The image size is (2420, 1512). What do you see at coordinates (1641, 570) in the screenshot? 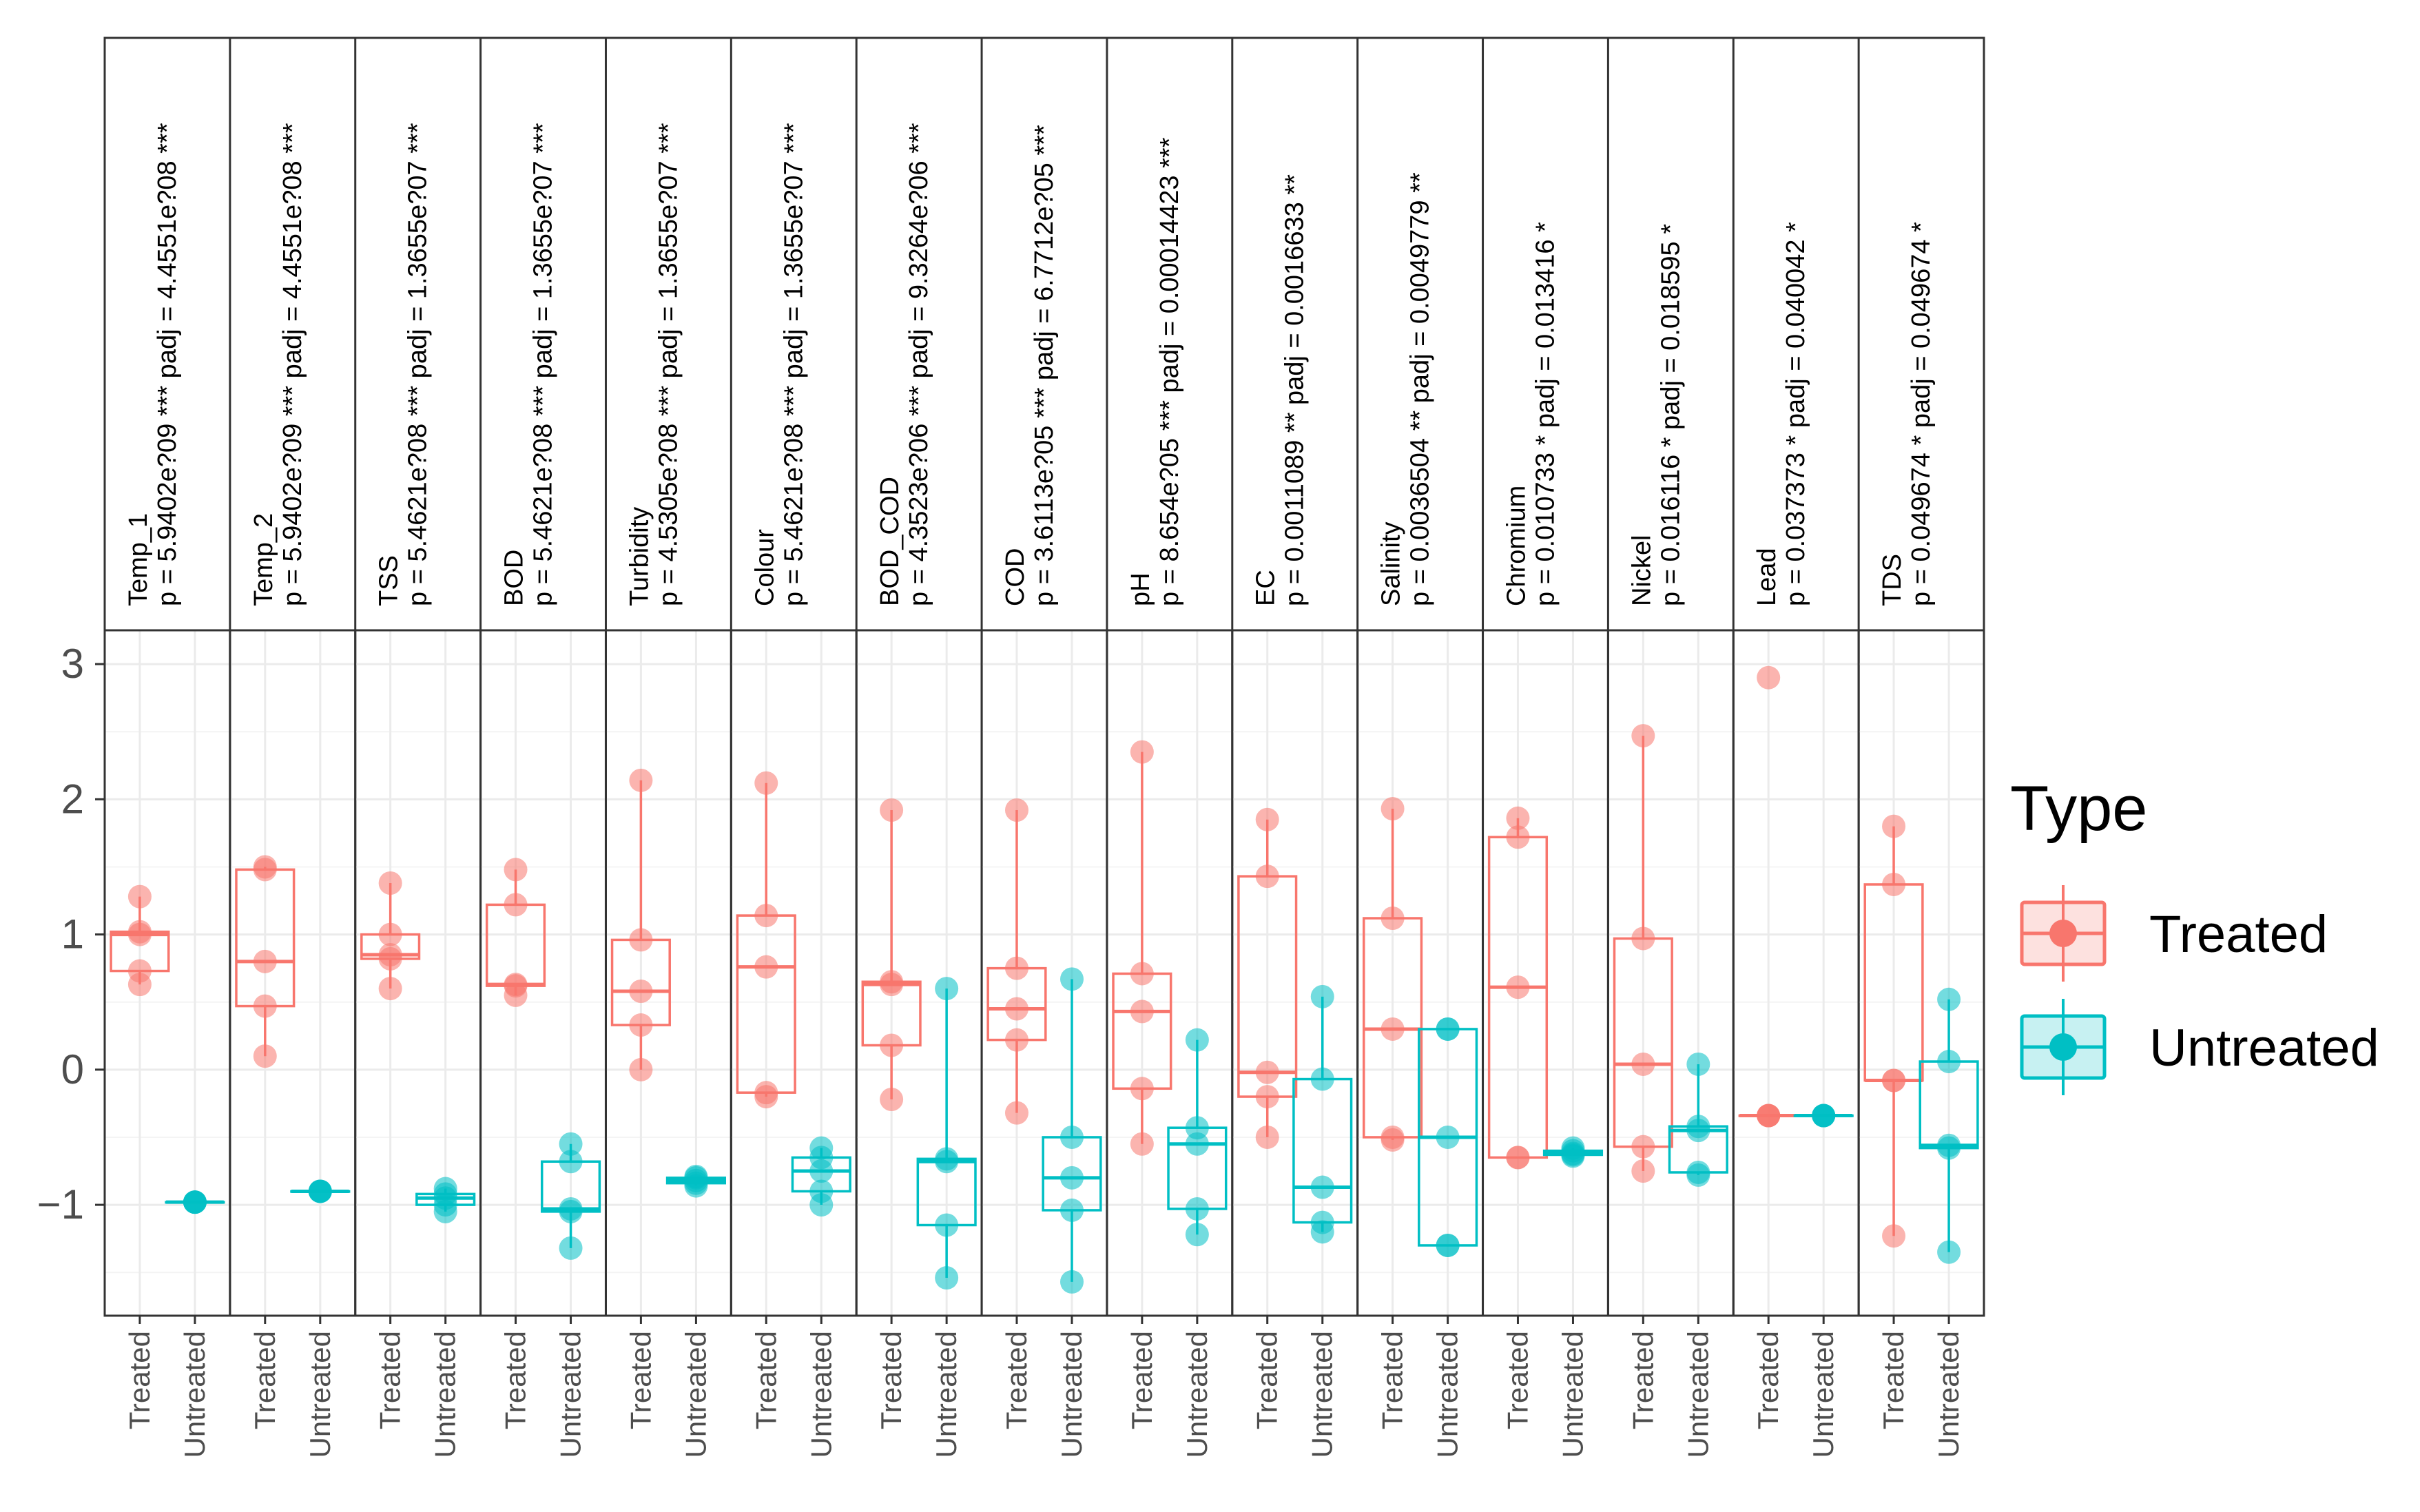
I see `strip-label-variable: Nickel` at bounding box center [1641, 570].